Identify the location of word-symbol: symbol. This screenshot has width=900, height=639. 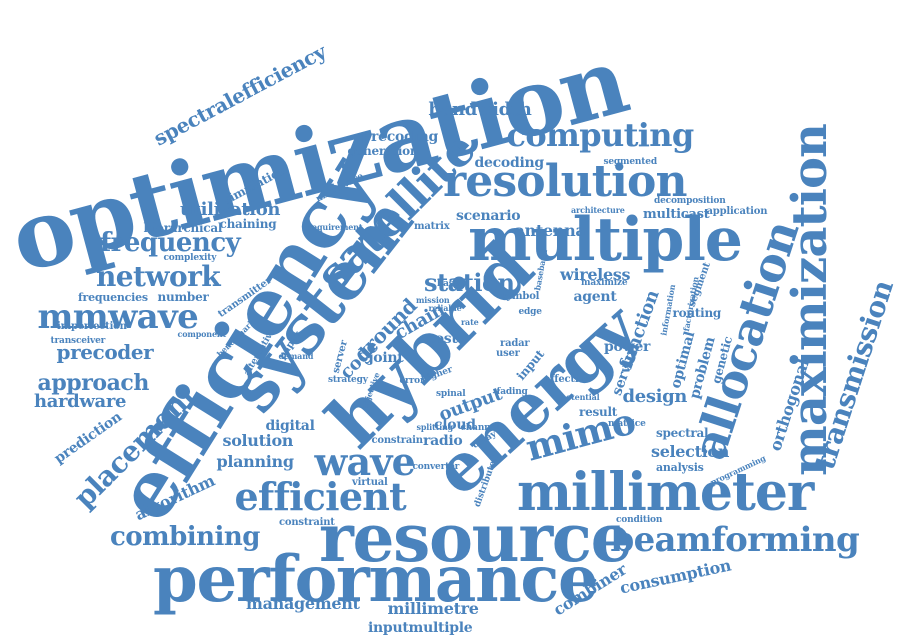
(520, 296).